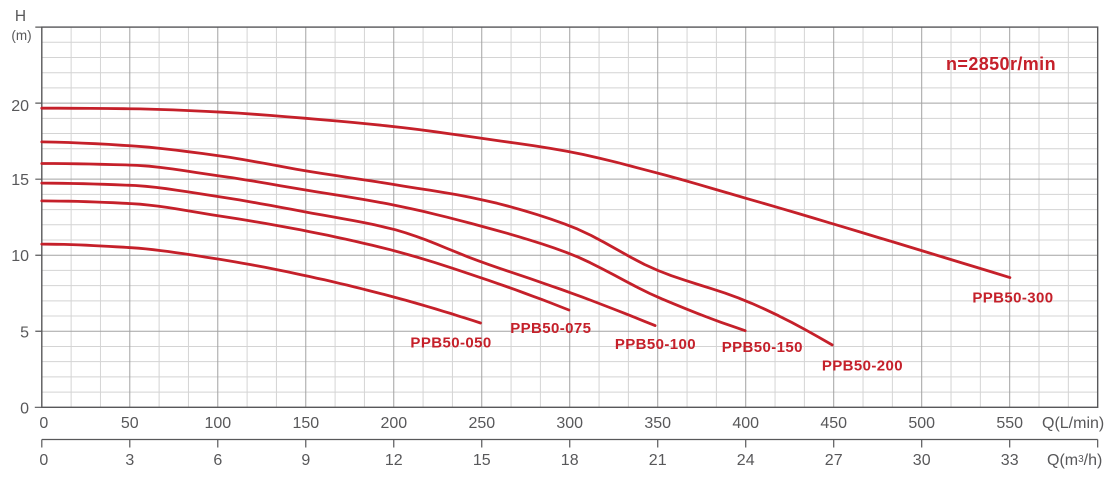 Image resolution: width=1119 pixels, height=491 pixels. I want to click on svg-text: Q(L/min), so click(1073, 423).